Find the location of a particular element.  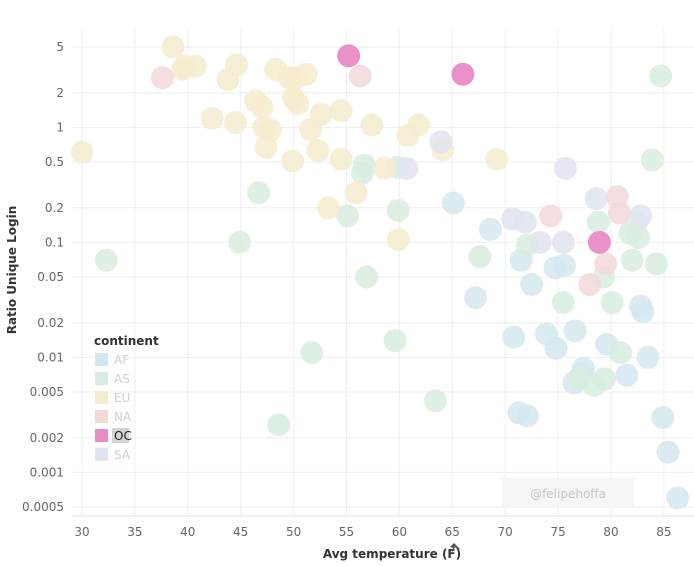

legend-item-na: NA is located at coordinates (123, 417).